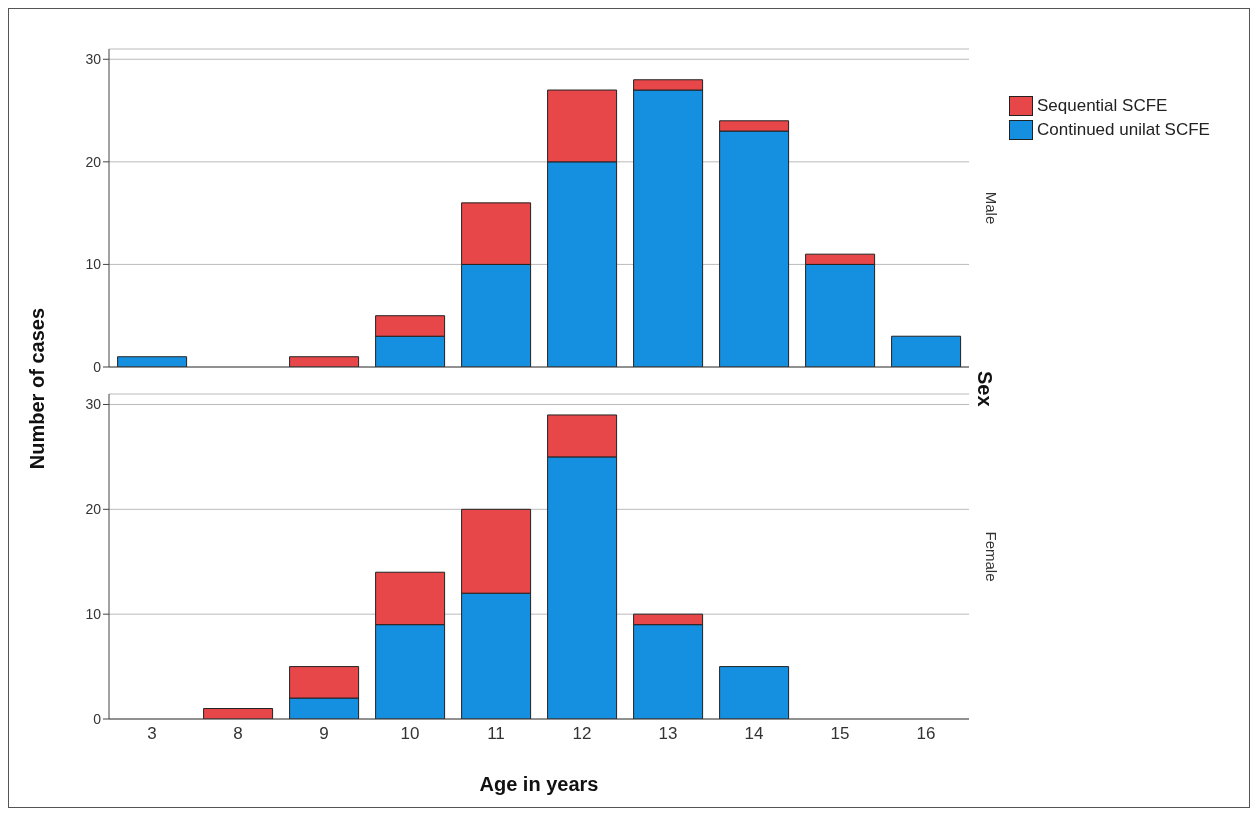 Image resolution: width=1258 pixels, height=817 pixels. What do you see at coordinates (840, 734) in the screenshot?
I see `x-tick-label: 15` at bounding box center [840, 734].